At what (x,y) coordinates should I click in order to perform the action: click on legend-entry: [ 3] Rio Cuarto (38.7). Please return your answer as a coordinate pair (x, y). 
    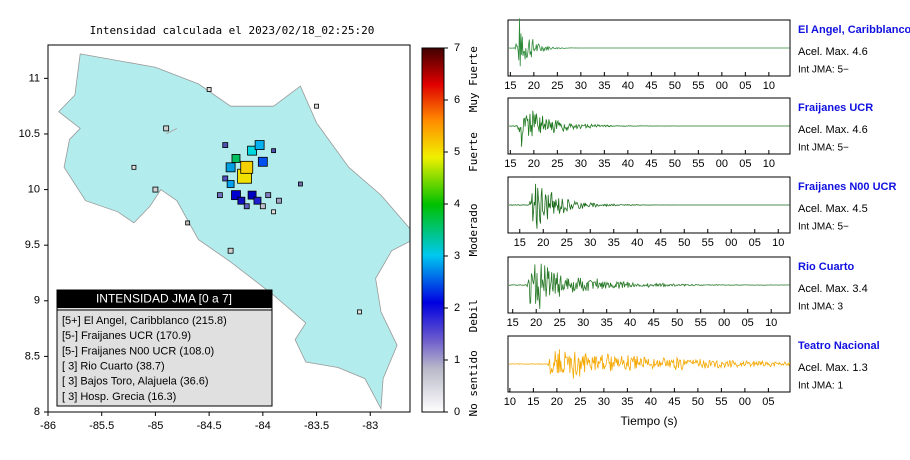
    Looking at the image, I should click on (113, 367).